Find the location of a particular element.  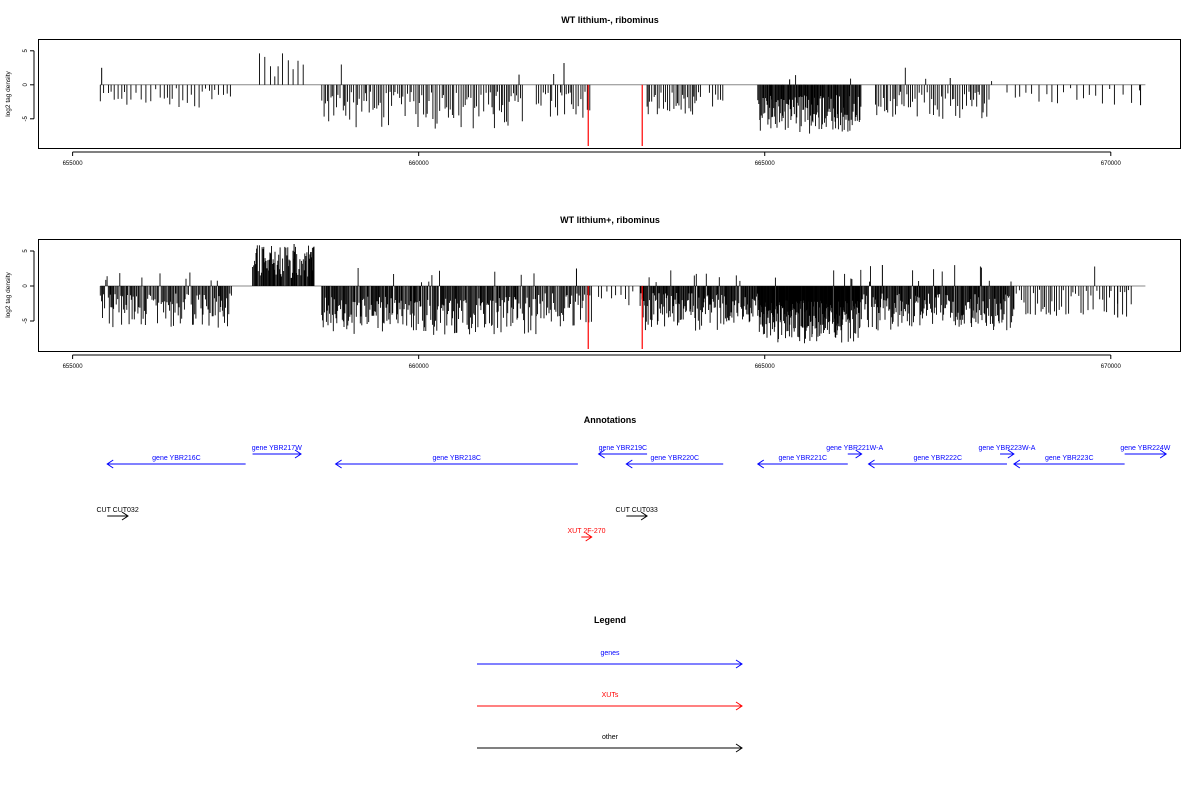

annotation-feature: CUT CUT033 is located at coordinates (637, 514).